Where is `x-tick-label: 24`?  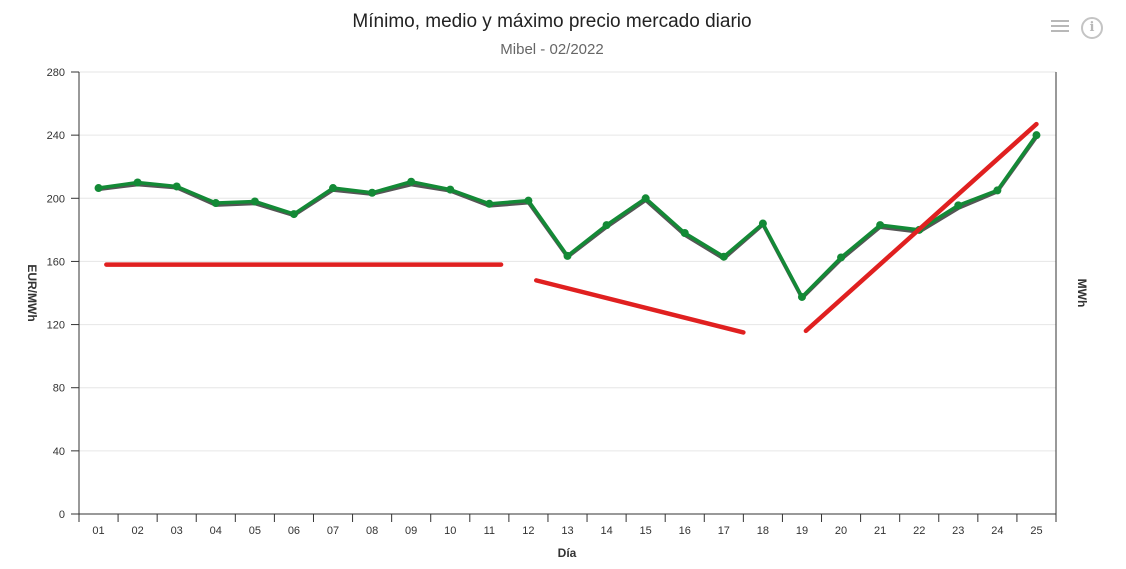 x-tick-label: 24 is located at coordinates (997, 531).